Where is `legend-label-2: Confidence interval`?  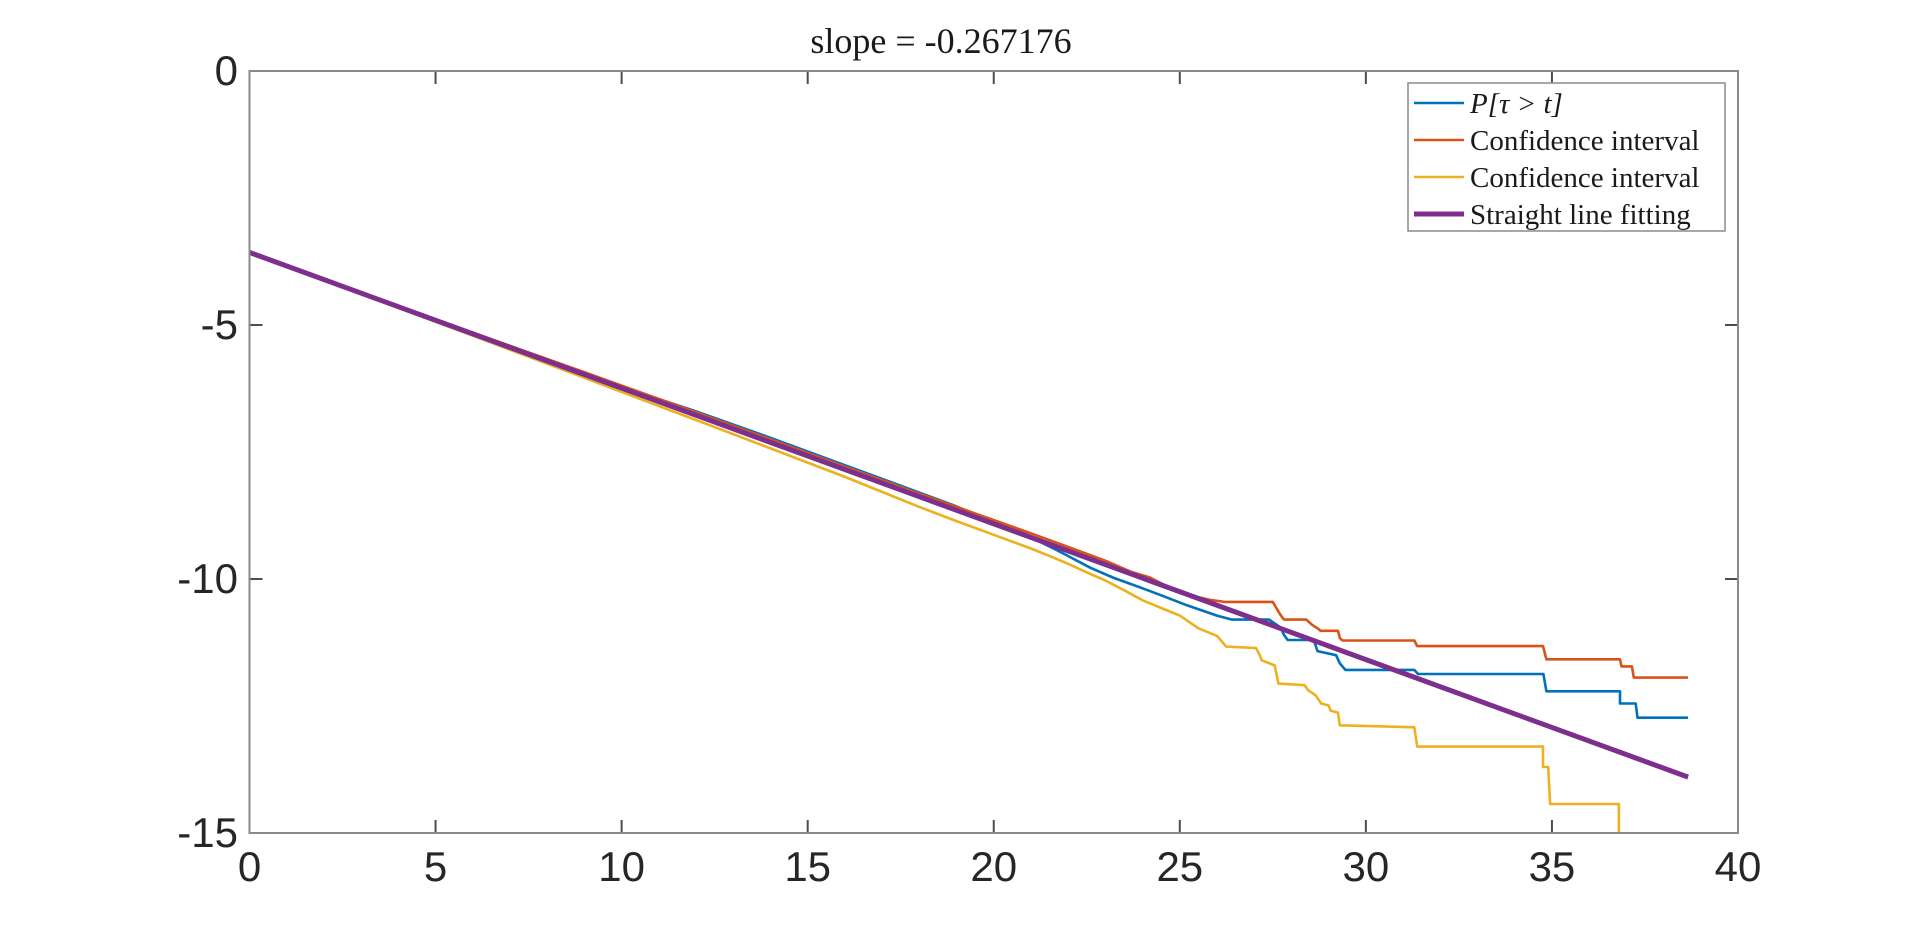 legend-label-2: Confidence interval is located at coordinates (1585, 178).